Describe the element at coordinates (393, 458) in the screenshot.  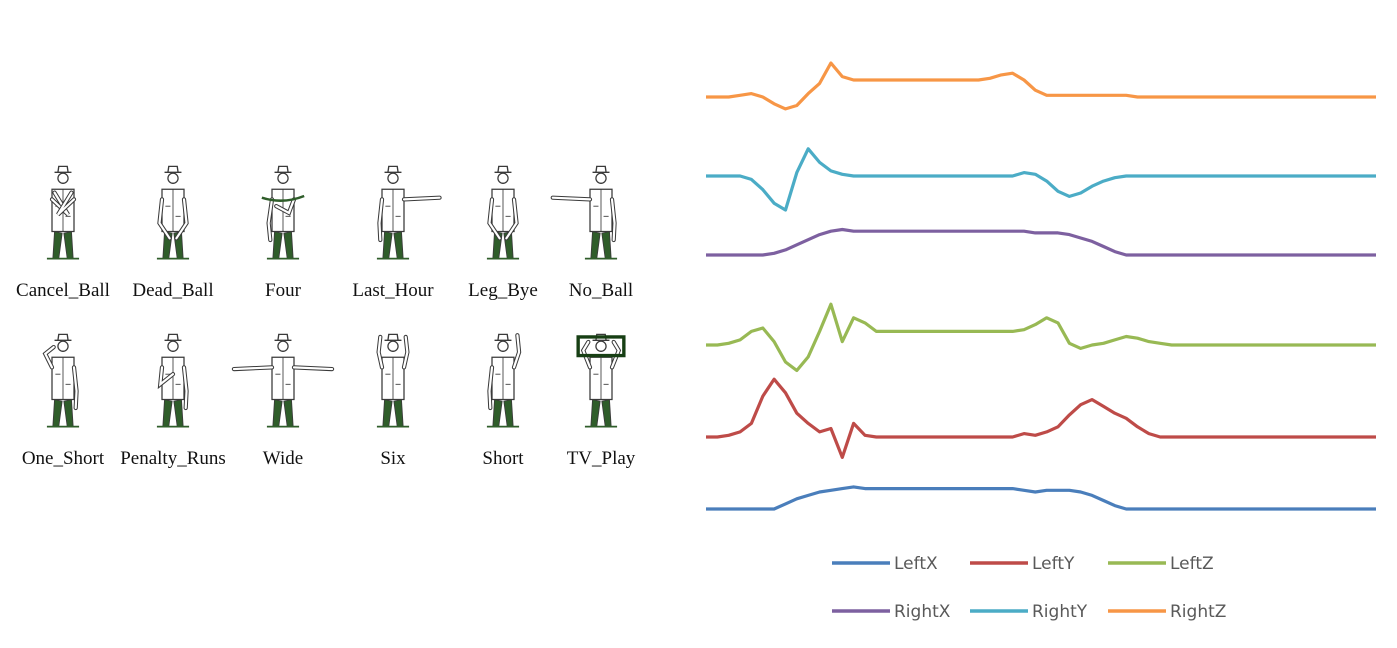
I see `gesture-label: Six` at that location.